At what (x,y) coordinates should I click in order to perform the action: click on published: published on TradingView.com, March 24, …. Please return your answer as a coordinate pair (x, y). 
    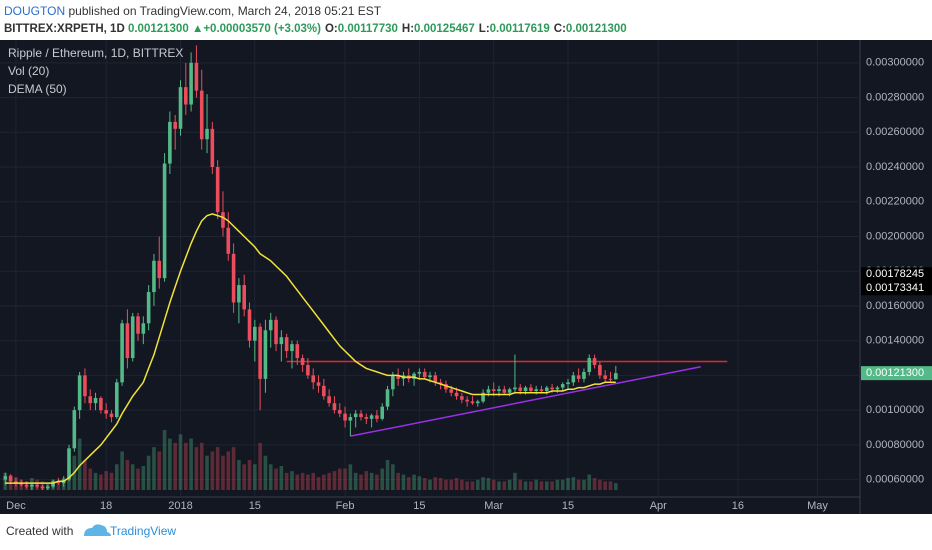
    Looking at the image, I should click on (225, 11).